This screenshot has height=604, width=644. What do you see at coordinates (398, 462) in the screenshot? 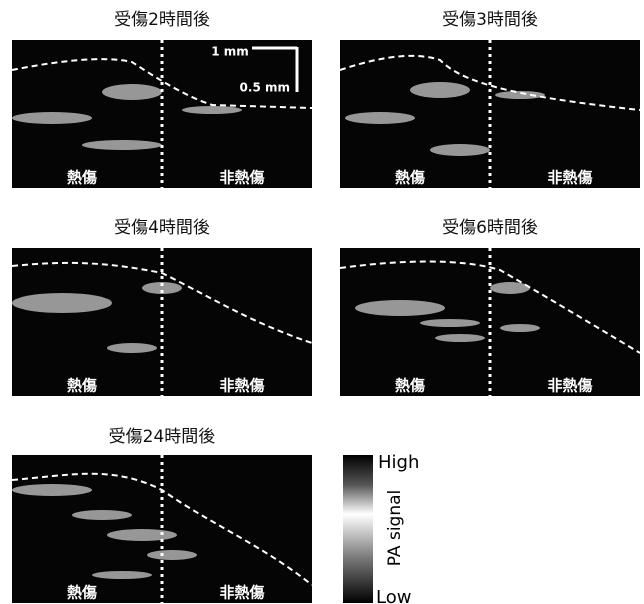
I see `colorbar-high: High` at bounding box center [398, 462].